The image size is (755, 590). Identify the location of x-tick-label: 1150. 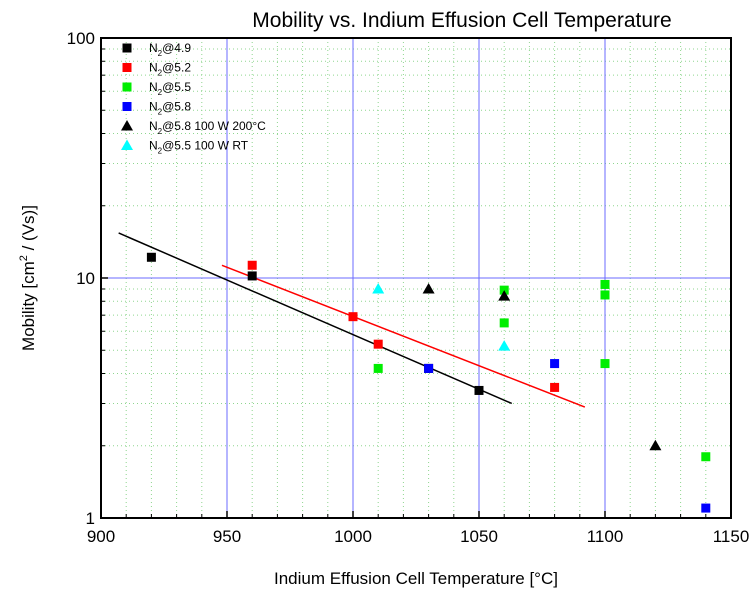
(731, 536).